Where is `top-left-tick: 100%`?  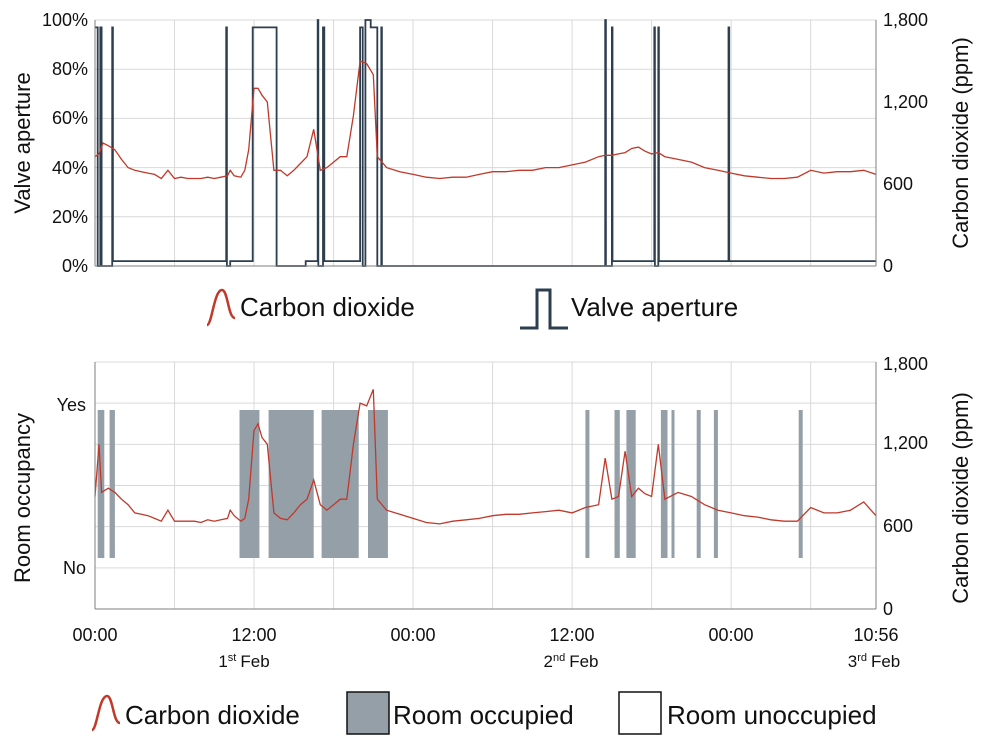 top-left-tick: 100% is located at coordinates (65, 20).